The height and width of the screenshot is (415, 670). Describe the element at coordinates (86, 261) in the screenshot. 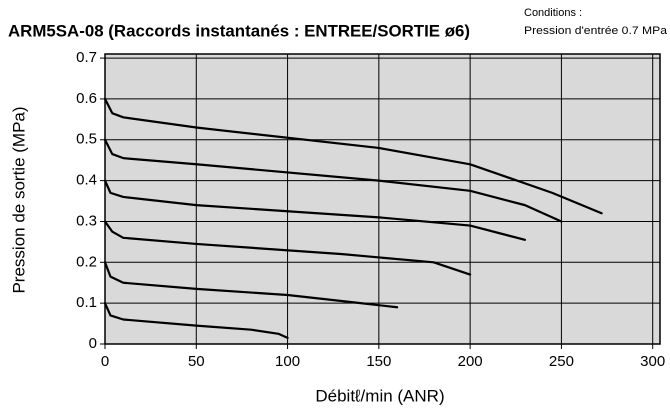

I see `y-tick-label: 0.2` at that location.